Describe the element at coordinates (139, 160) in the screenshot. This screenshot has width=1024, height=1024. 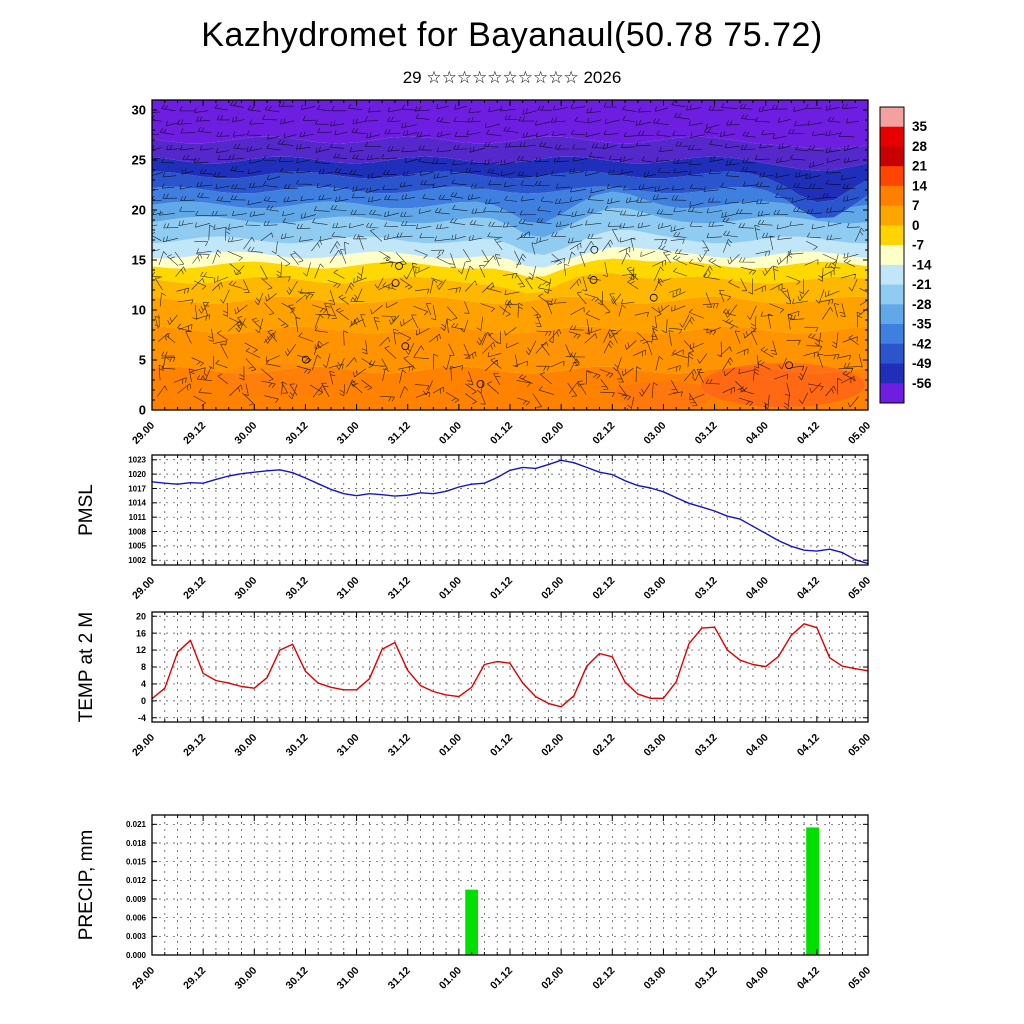
I see `svg-text: 25` at that location.